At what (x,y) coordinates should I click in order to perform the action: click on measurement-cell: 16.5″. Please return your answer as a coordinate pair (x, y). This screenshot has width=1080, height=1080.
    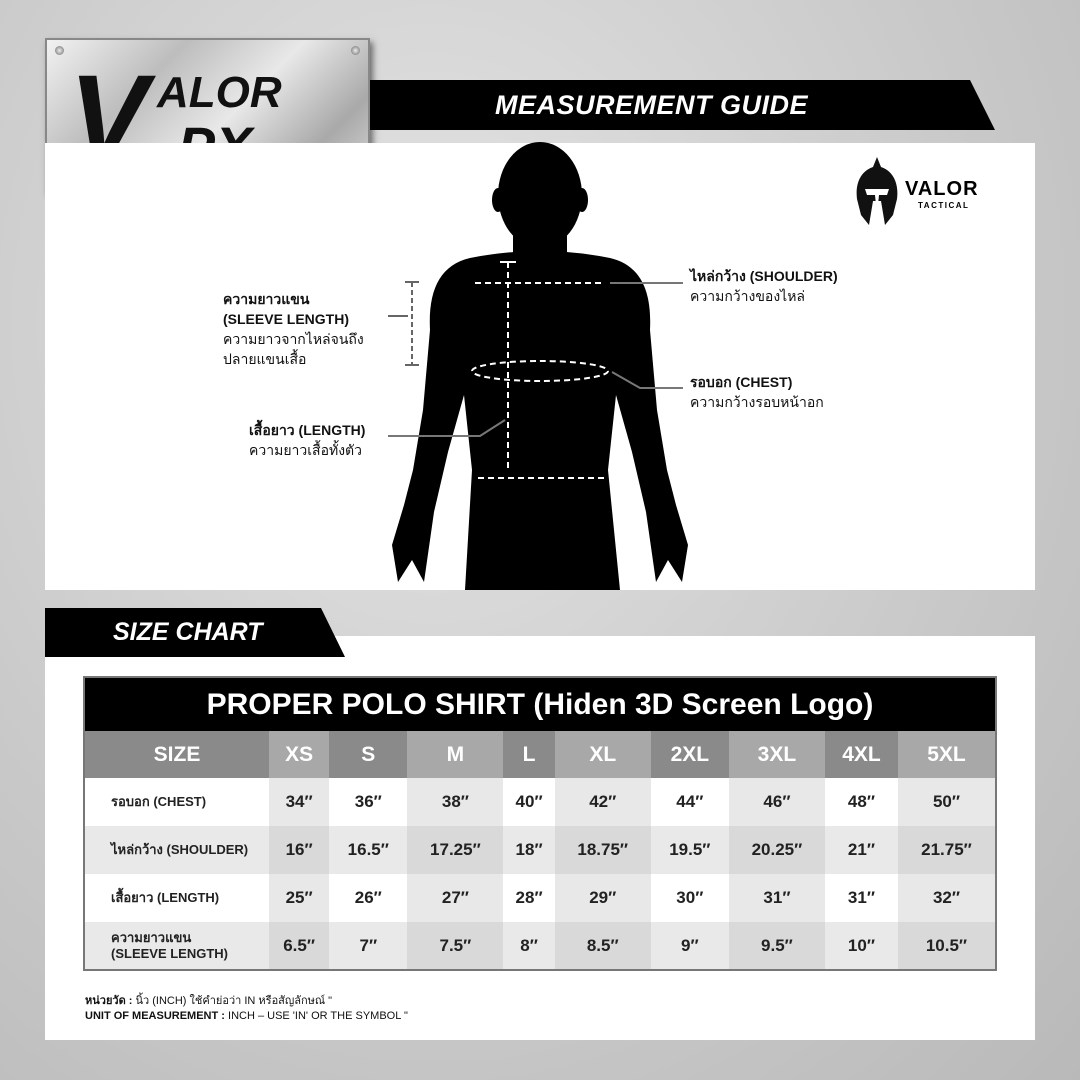
    Looking at the image, I should click on (368, 850).